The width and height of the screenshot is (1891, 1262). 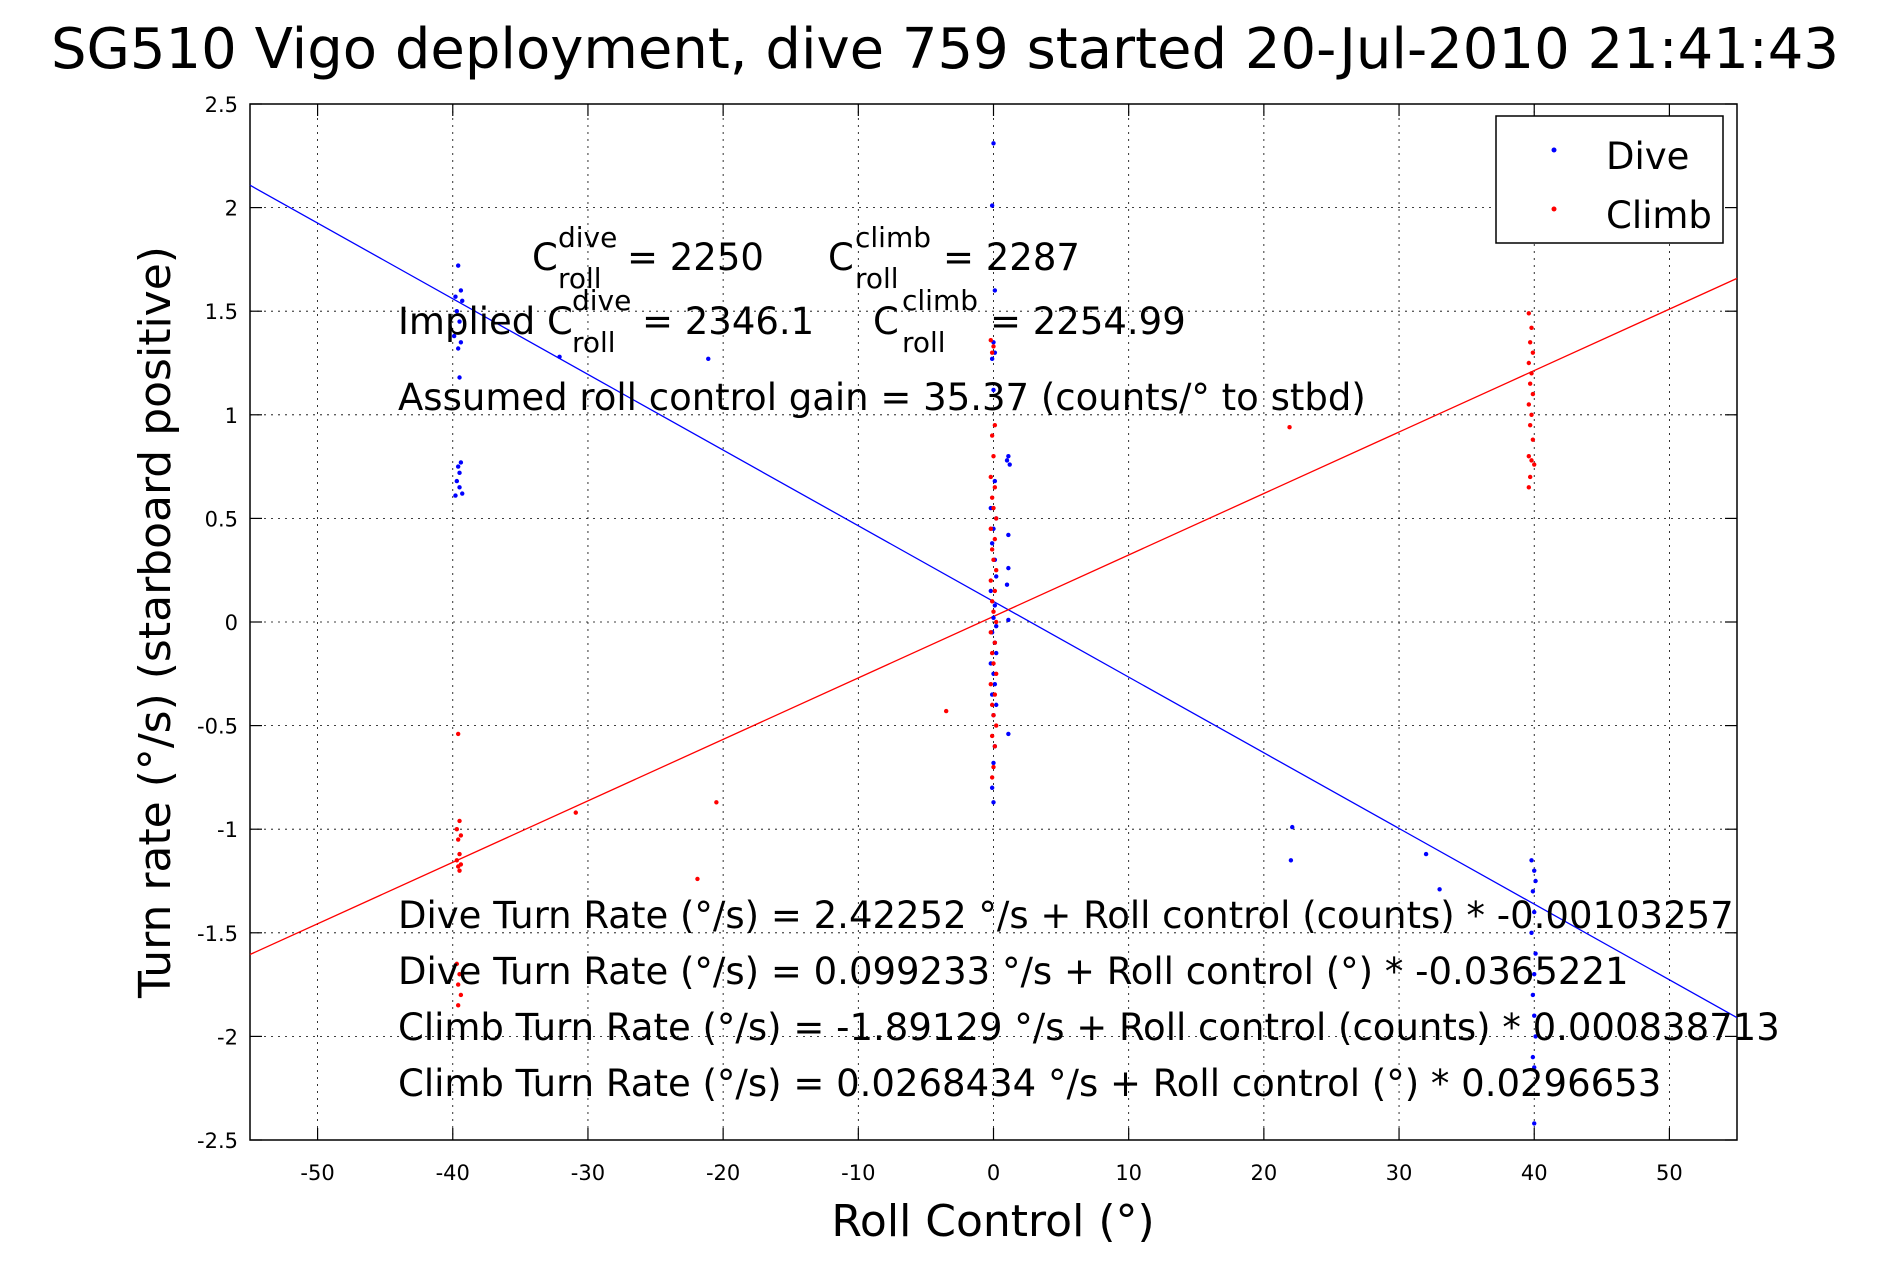 What do you see at coordinates (221, 312) in the screenshot?
I see `y-tick-label: 1.5` at bounding box center [221, 312].